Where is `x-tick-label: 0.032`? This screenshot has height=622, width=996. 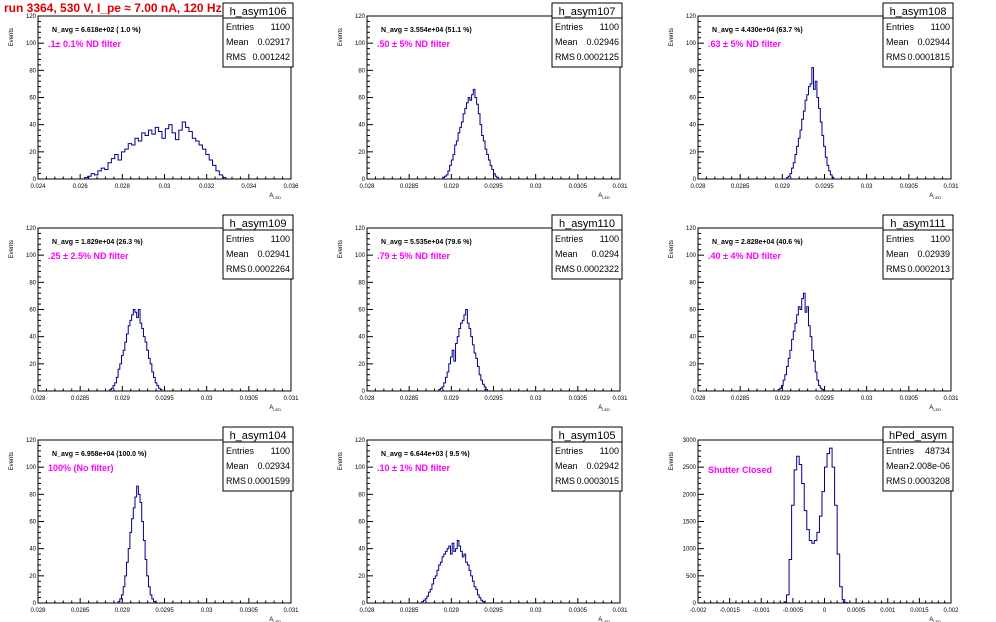
x-tick-label: 0.032 is located at coordinates (207, 187).